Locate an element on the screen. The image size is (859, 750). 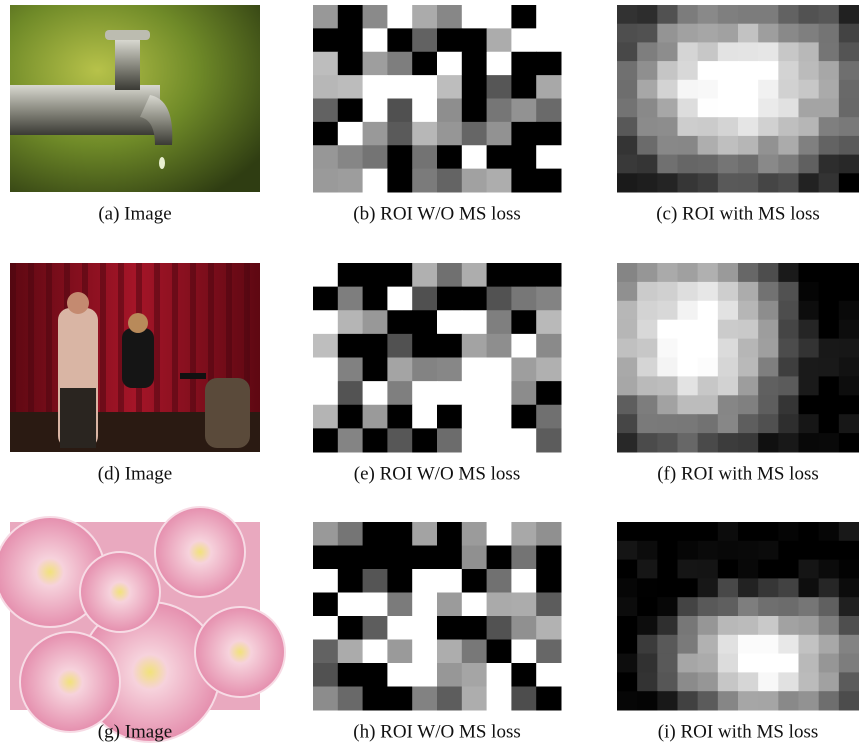
panel: (f) ROI with MS loss is located at coordinates (738, 373).